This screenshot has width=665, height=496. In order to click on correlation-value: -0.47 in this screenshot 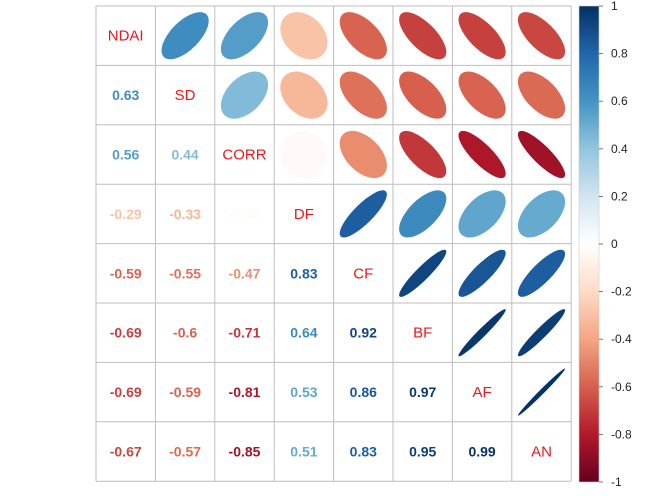, I will do `click(245, 273)`.